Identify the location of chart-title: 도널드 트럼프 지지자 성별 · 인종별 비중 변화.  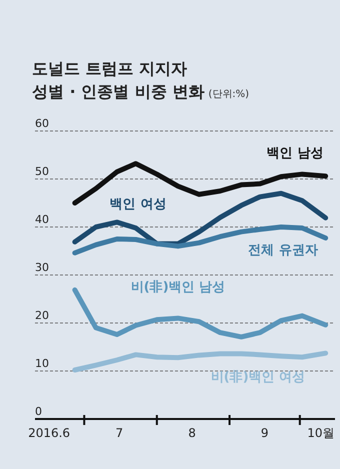
(118, 80).